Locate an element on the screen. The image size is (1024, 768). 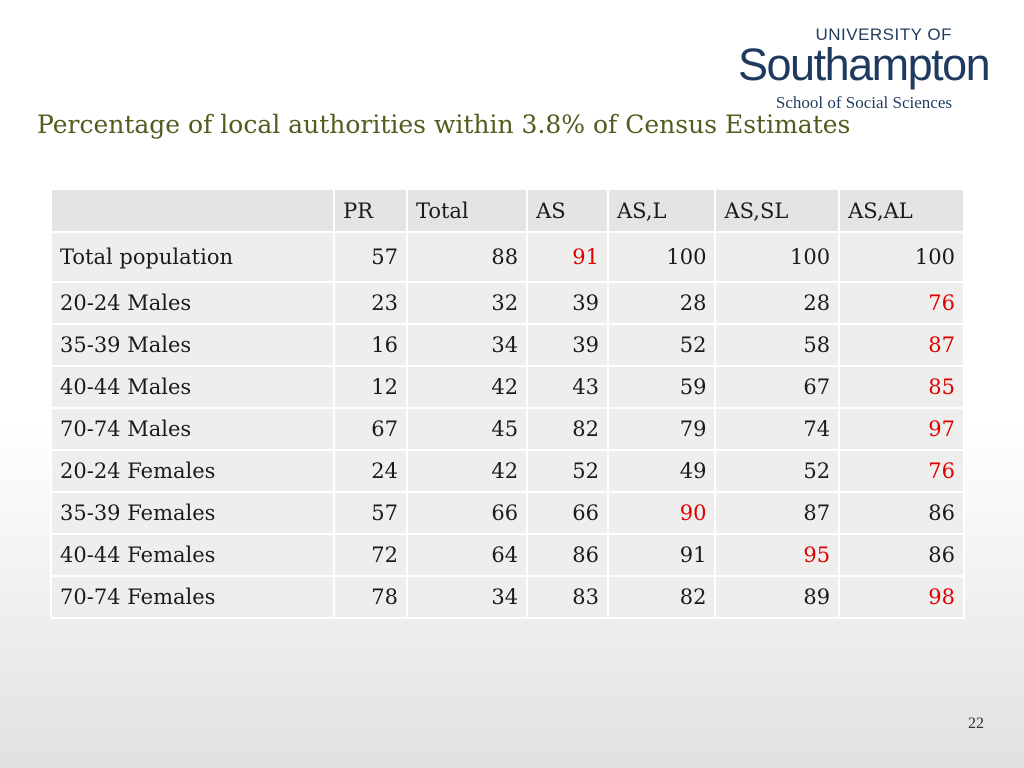
header-cell-total: Total is located at coordinates (467, 210).